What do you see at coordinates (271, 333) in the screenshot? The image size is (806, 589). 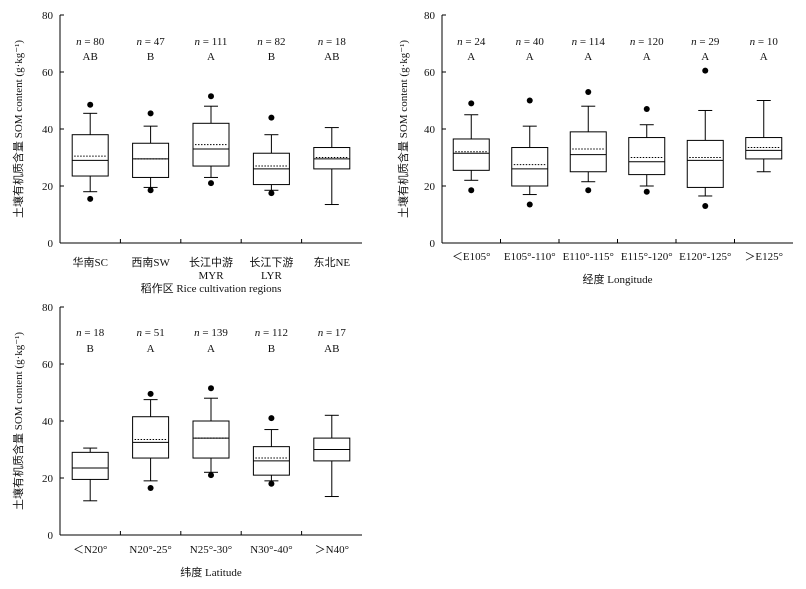 I see `sample-size-label: n = 112` at bounding box center [271, 333].